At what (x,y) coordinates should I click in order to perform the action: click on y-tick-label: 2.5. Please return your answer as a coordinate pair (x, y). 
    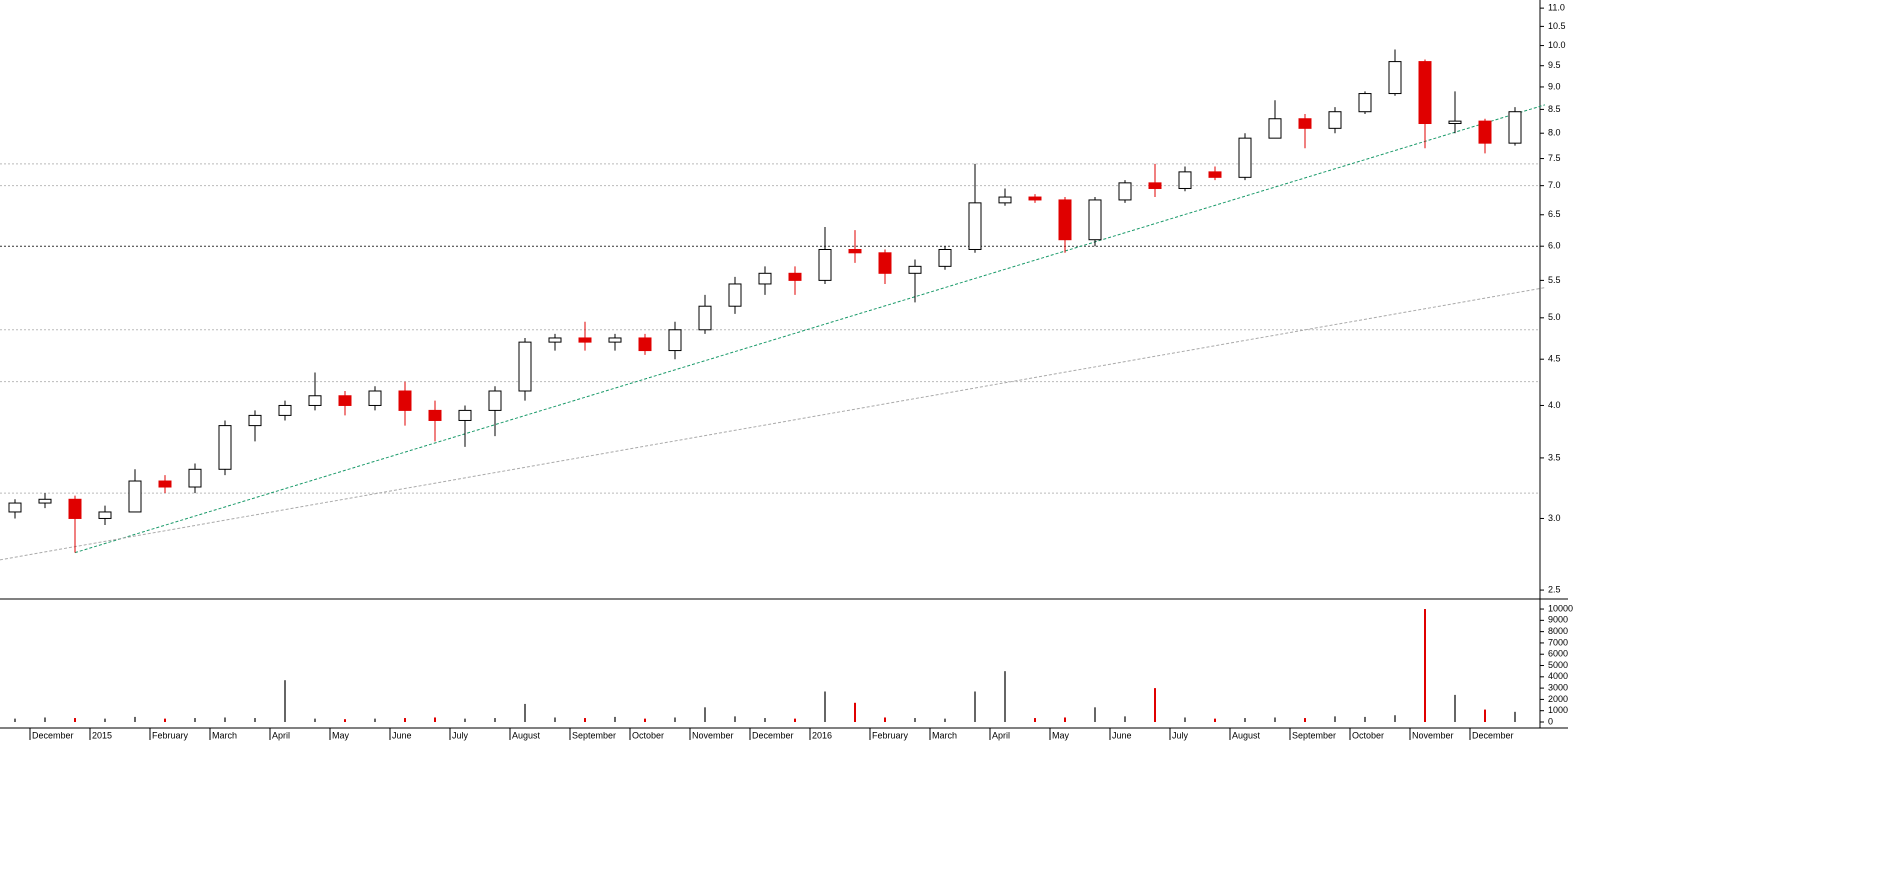
    Looking at the image, I should click on (1554, 589).